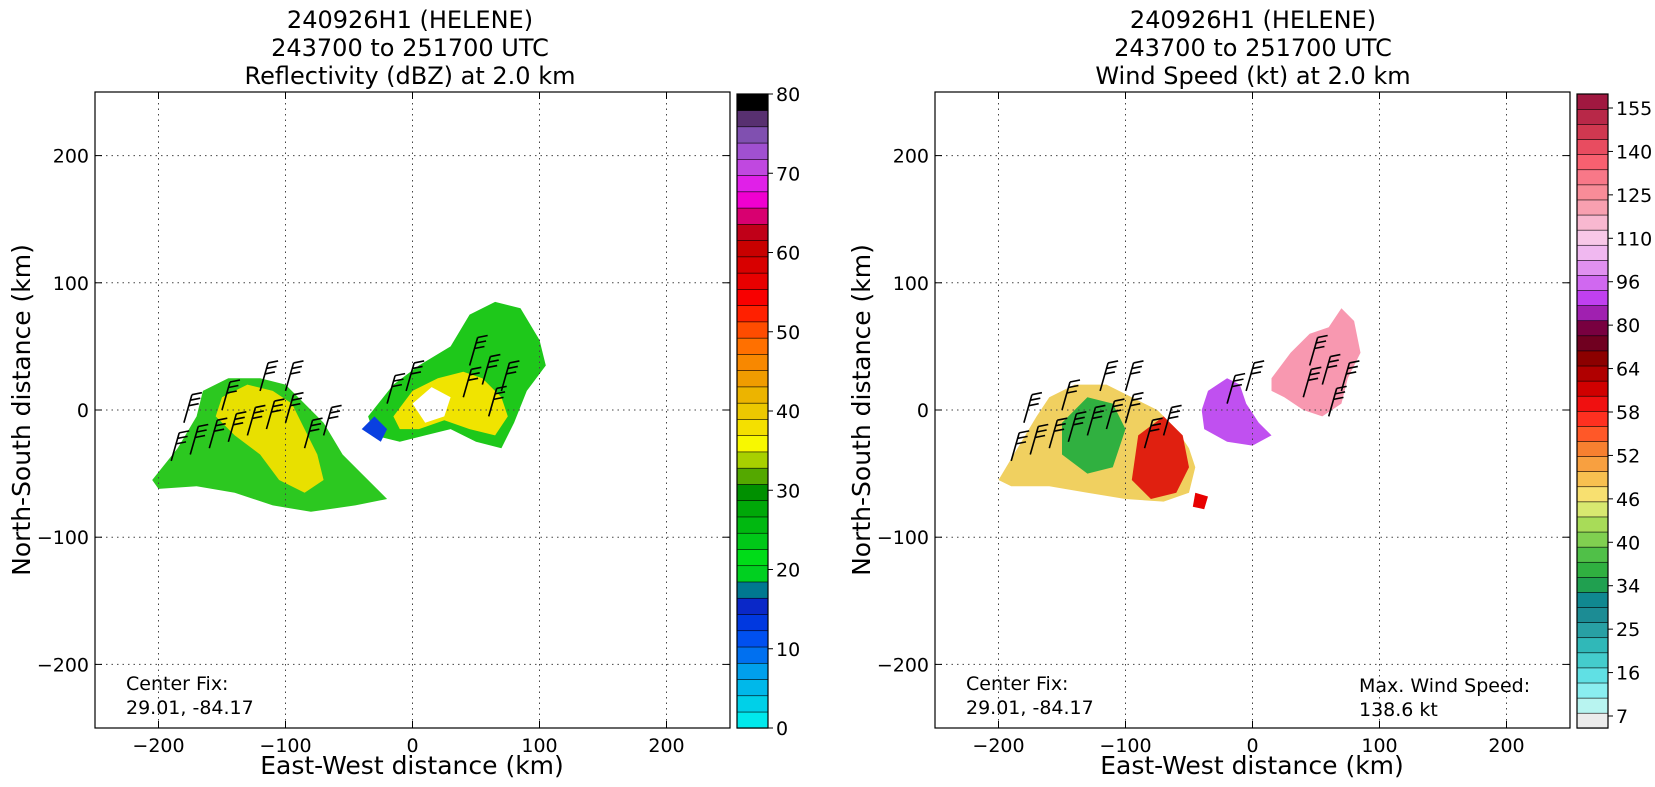 This screenshot has width=1655, height=787. Describe the element at coordinates (911, 284) in the screenshot. I see `y-tick-label: 100` at that location.